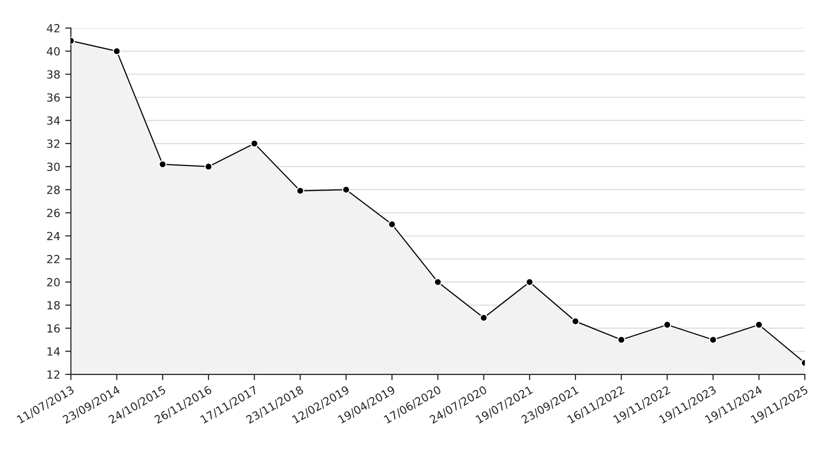 This screenshot has height=468, width=834. I want to click on y-tick-label: 18, so click(54, 305).